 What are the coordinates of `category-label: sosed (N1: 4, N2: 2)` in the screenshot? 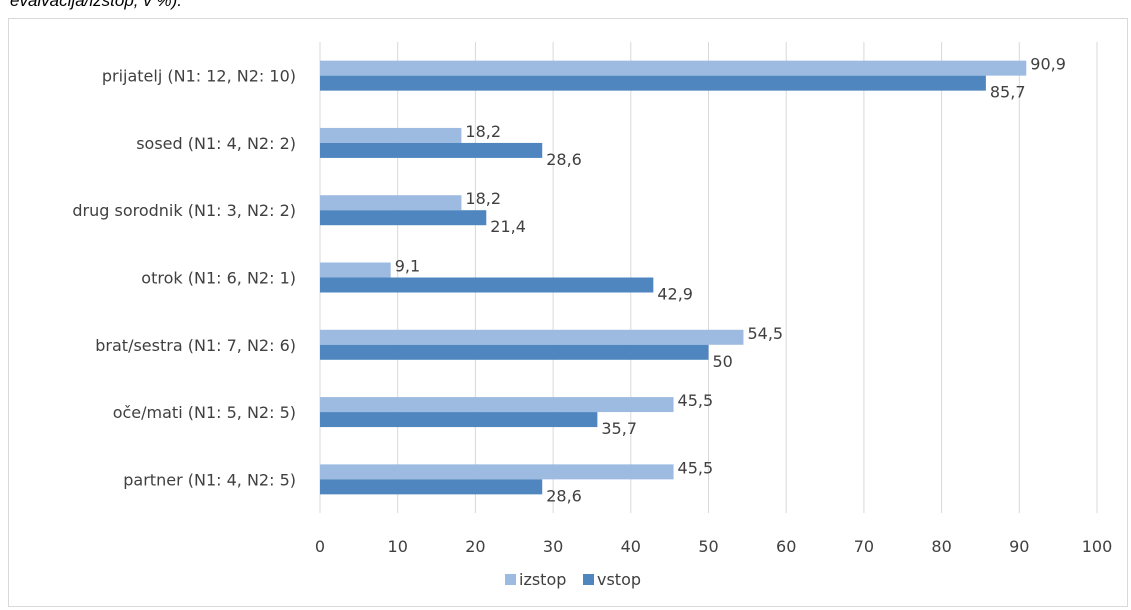 It's located at (216, 143).